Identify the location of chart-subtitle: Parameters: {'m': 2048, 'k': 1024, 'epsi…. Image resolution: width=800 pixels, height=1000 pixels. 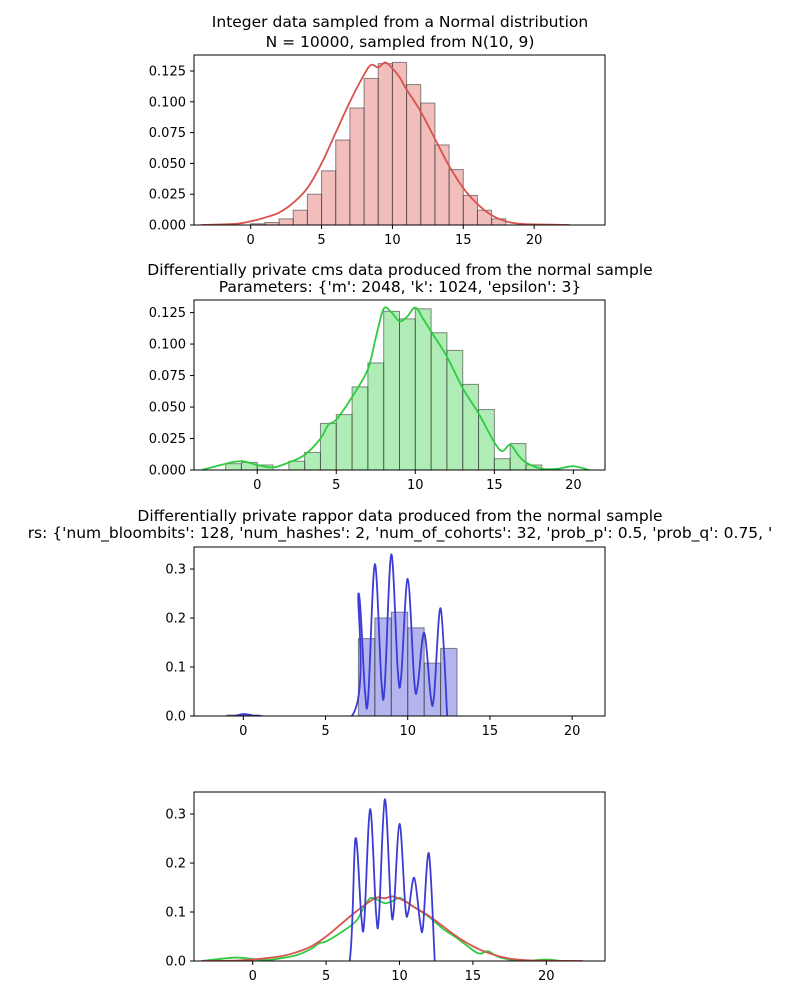
(400, 287).